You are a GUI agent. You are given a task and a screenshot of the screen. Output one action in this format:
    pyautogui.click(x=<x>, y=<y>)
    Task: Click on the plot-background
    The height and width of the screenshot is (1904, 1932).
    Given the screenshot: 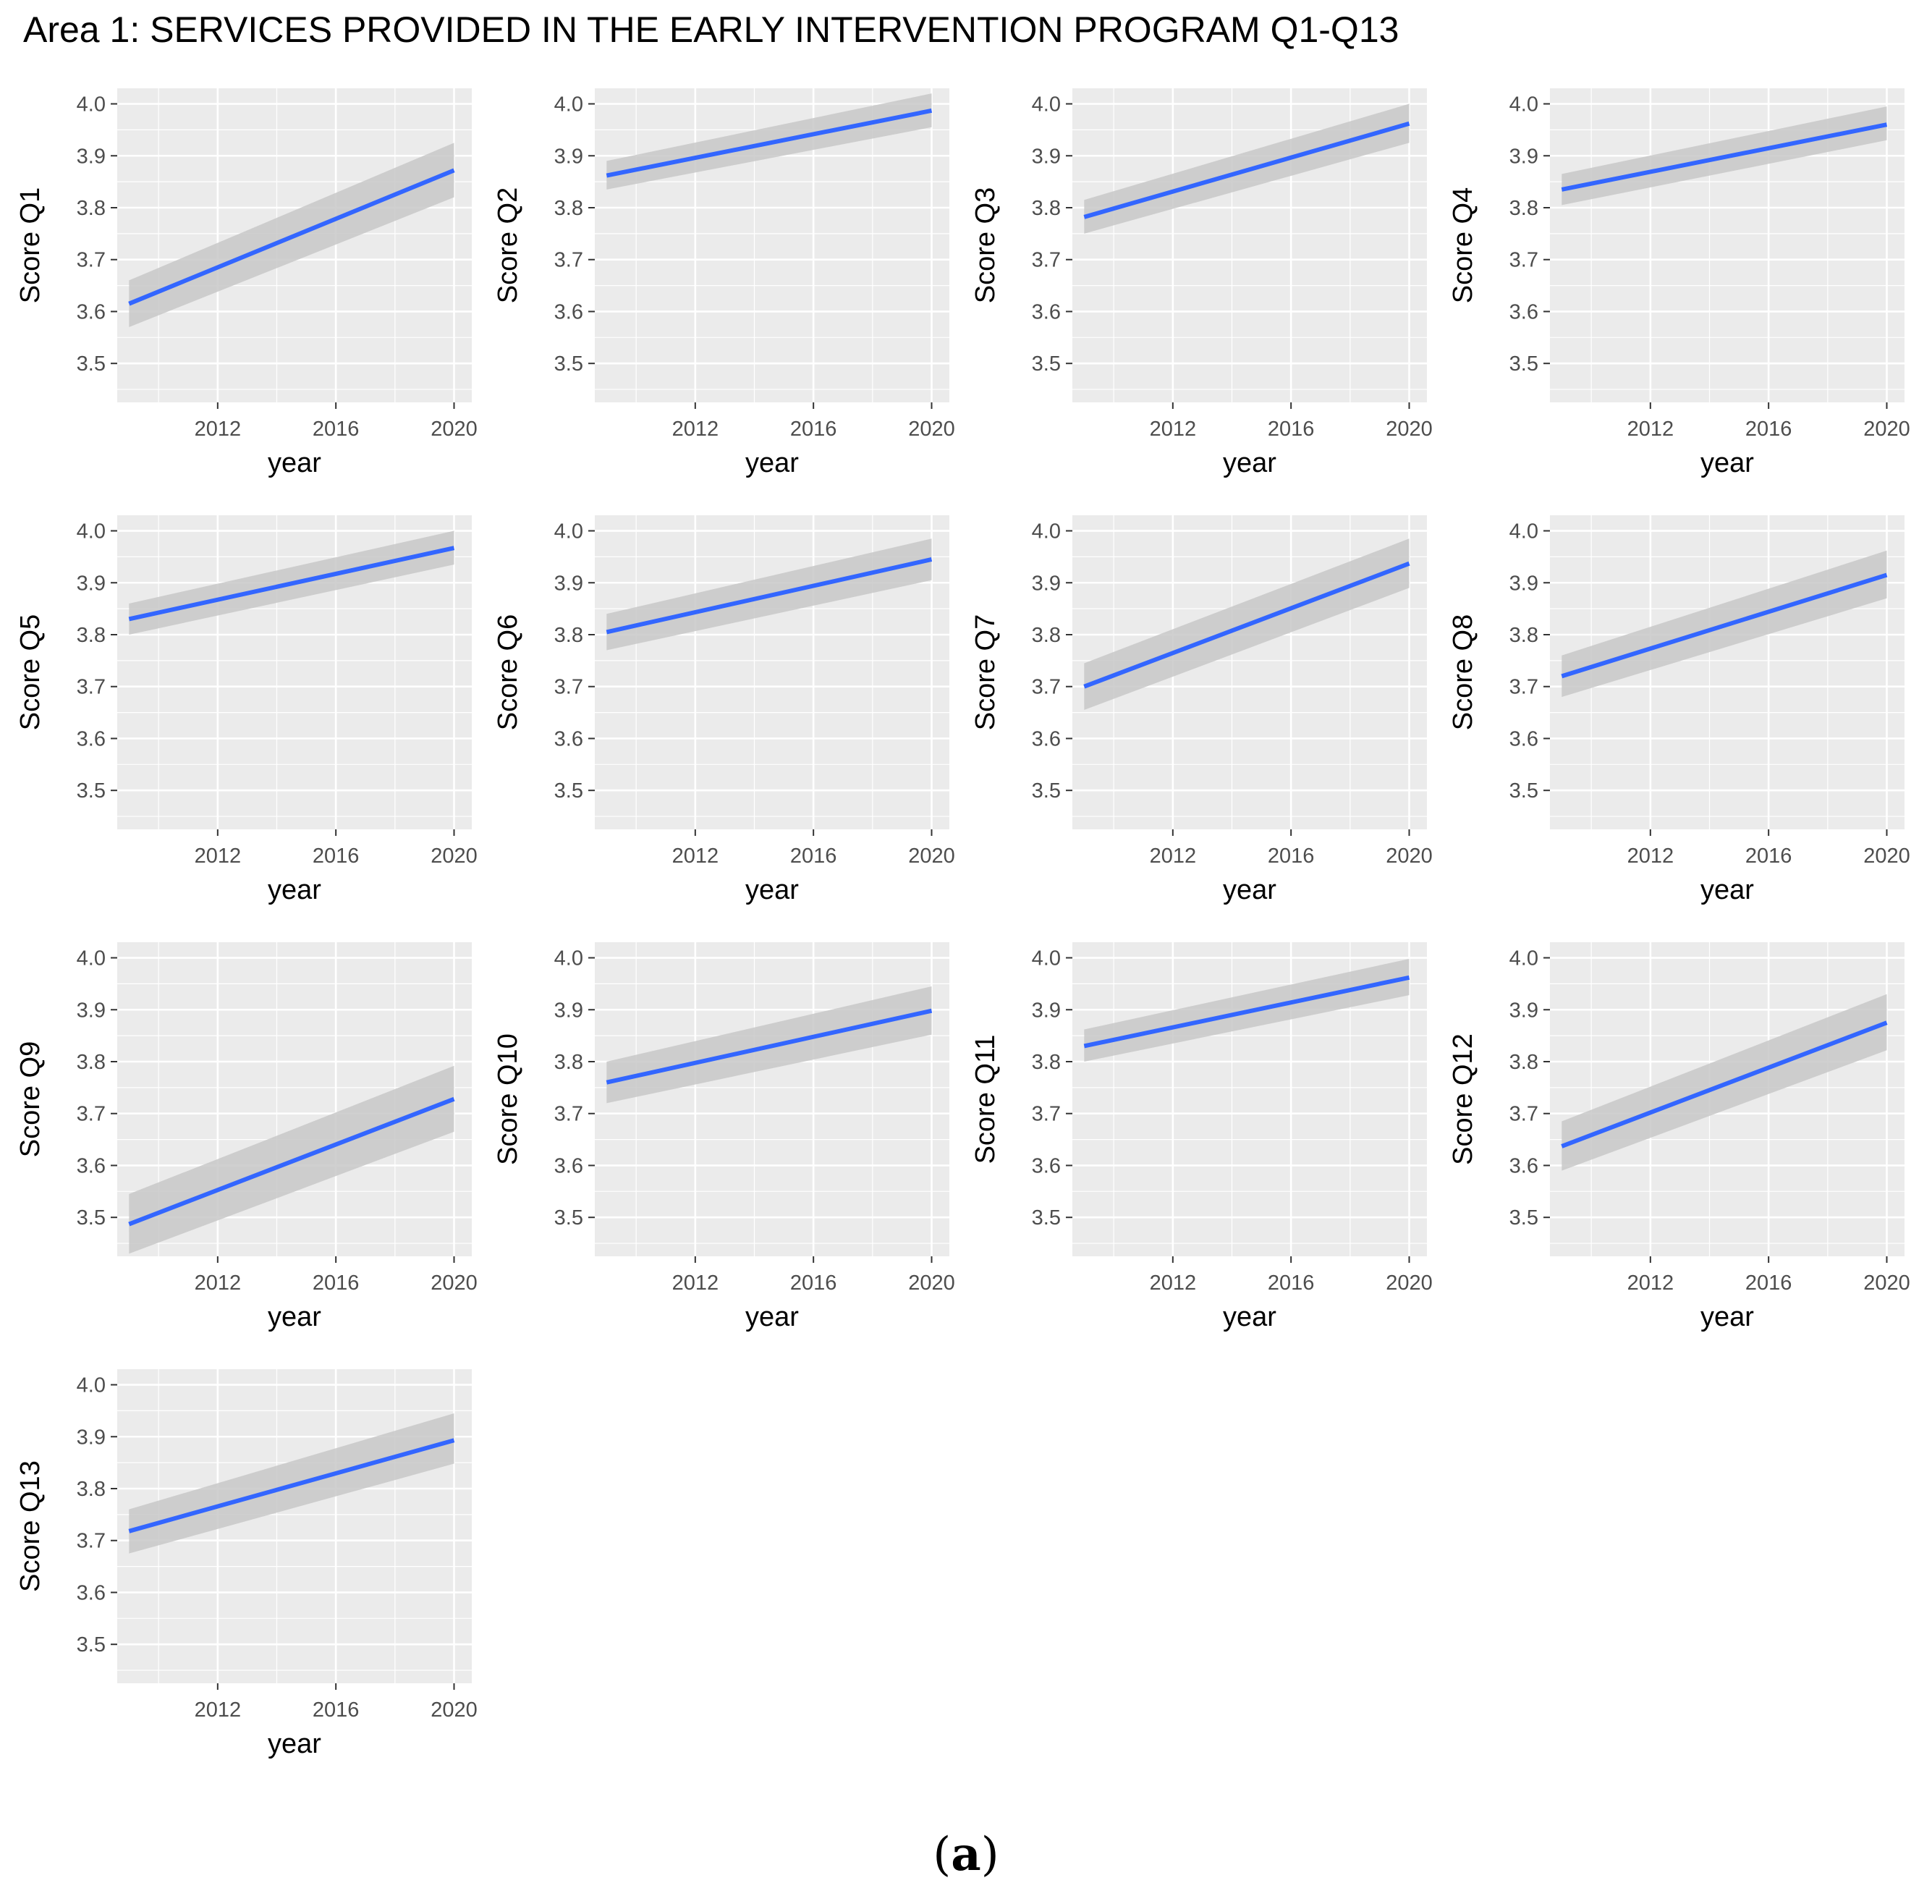 What is the action you would take?
    pyautogui.click(x=772, y=1099)
    